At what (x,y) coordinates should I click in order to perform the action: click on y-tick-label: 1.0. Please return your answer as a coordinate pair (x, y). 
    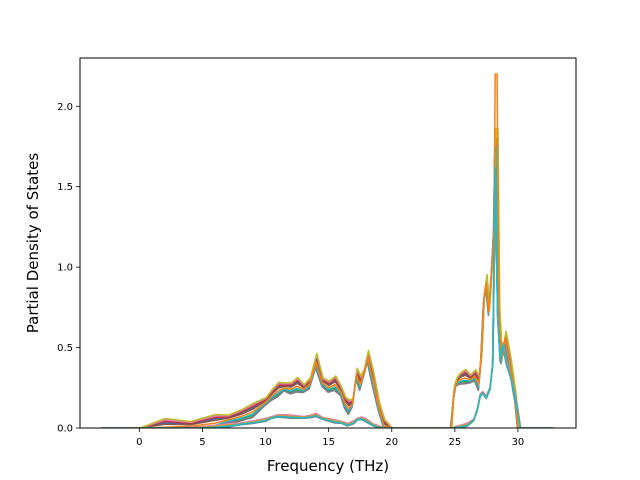
    Looking at the image, I should click on (65, 268).